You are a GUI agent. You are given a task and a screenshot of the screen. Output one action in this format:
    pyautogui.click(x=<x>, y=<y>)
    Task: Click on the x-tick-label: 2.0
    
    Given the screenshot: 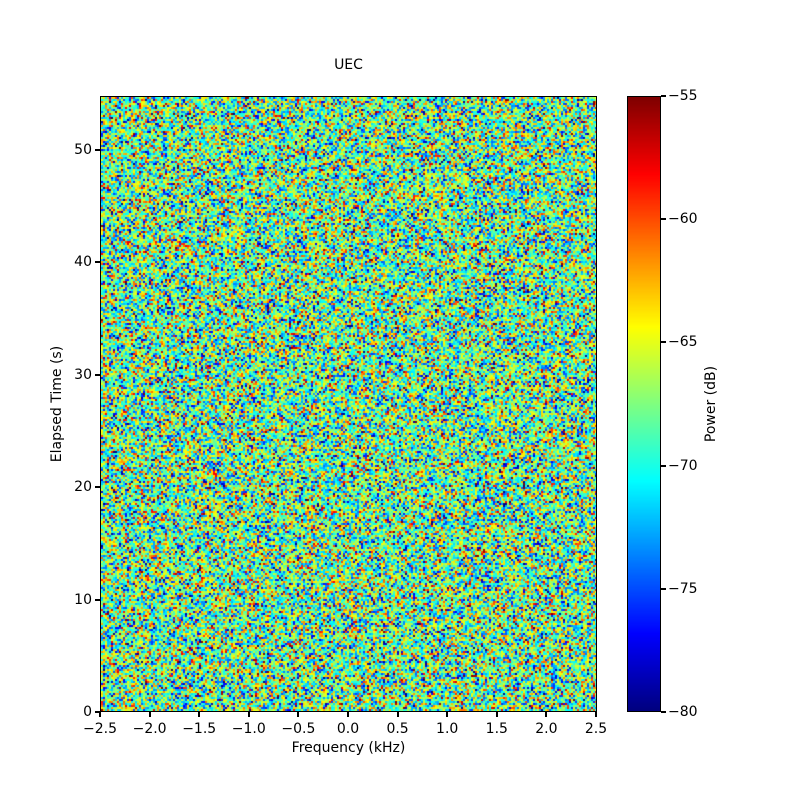 What is the action you would take?
    pyautogui.click(x=546, y=729)
    